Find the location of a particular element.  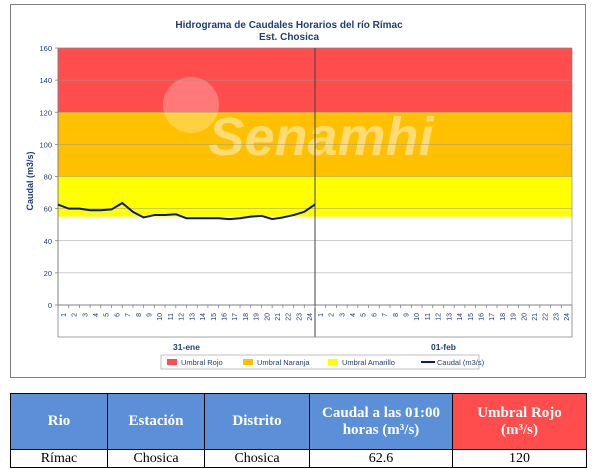

x-tick-label-47: 24 is located at coordinates (567, 317).